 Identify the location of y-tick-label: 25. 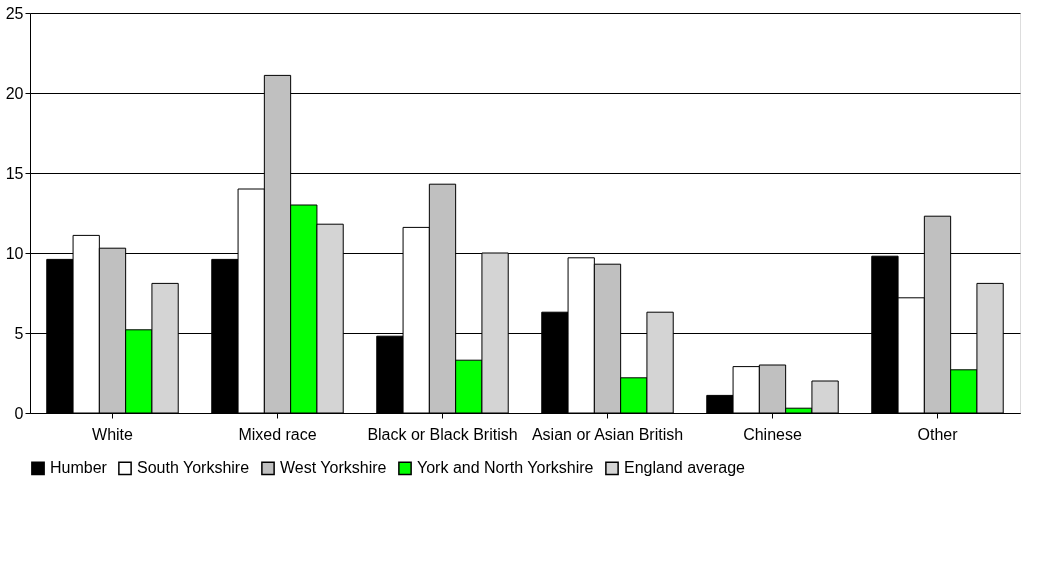
(14, 13).